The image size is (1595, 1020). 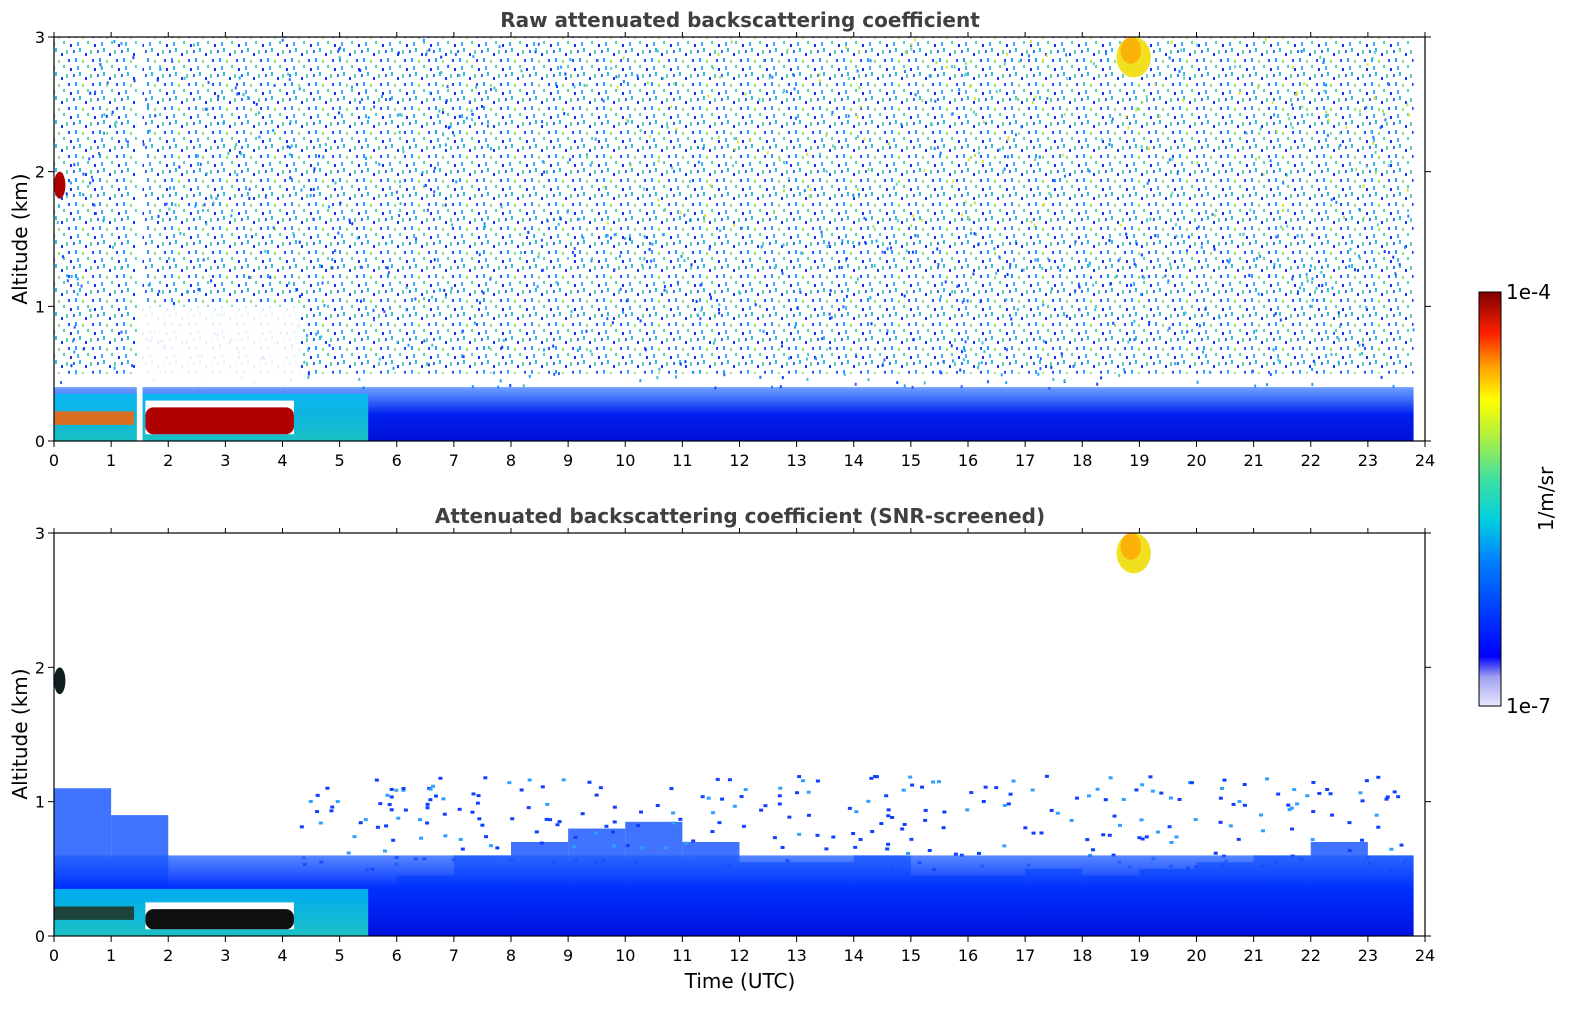 What do you see at coordinates (682, 460) in the screenshot?
I see `x-tick-label: 11` at bounding box center [682, 460].